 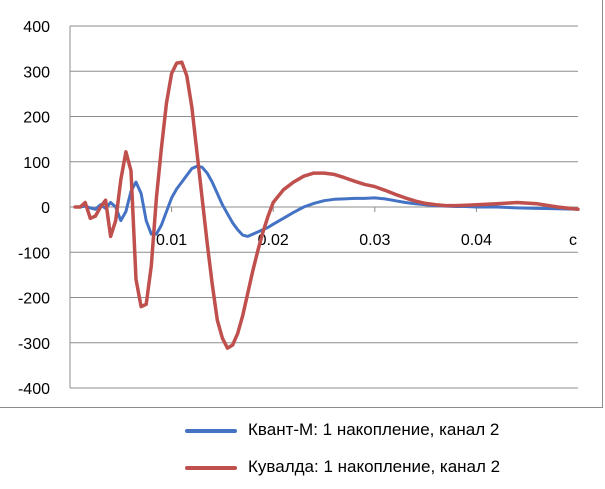 What do you see at coordinates (374, 429) in the screenshot?
I see `legend-label-kvant: Квант-М: 1 накопление, канал 2` at bounding box center [374, 429].